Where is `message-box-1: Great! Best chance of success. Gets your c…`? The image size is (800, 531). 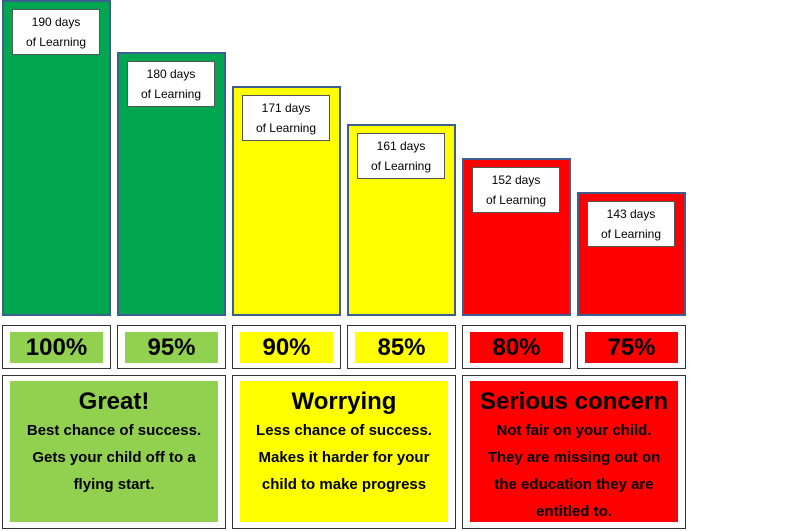
message-box-1: Great! Best chance of success. Gets your c… is located at coordinates (114, 452).